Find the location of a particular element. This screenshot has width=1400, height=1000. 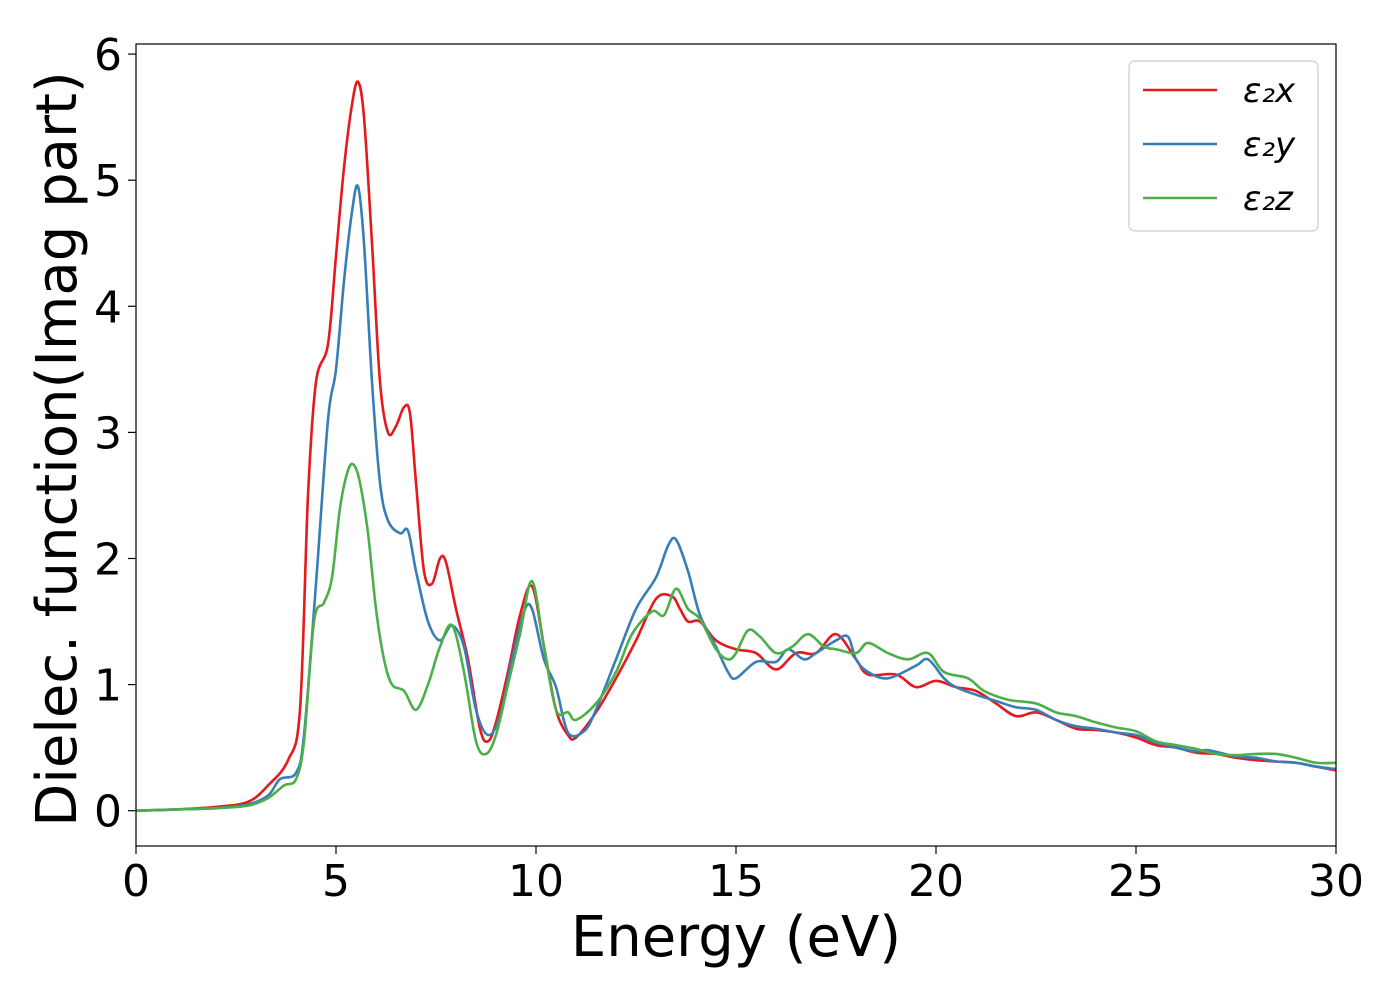

x-axis-label: Energy (eV) is located at coordinates (736, 937).